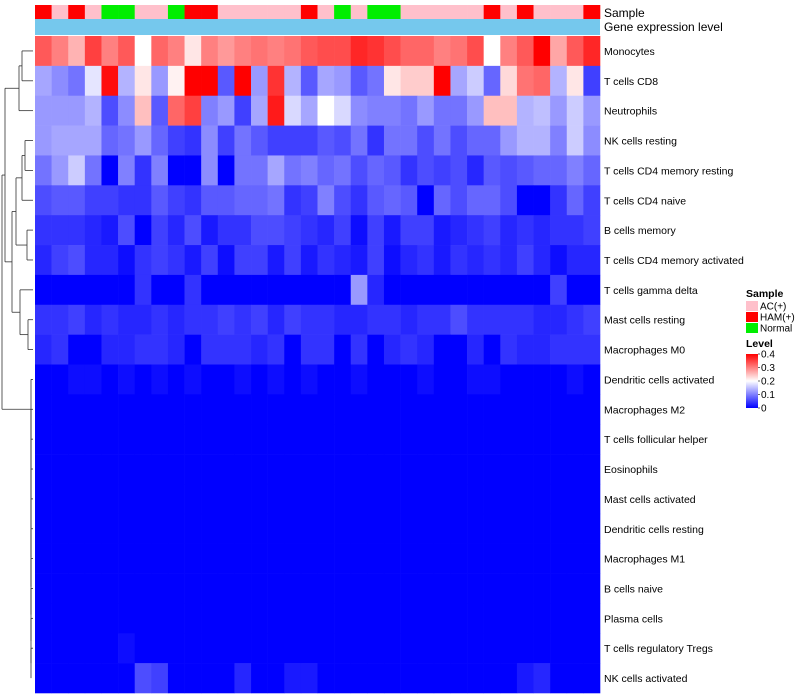 This screenshot has width=800, height=700. Describe the element at coordinates (640, 231) in the screenshot. I see `row-label: B cells memory` at that location.